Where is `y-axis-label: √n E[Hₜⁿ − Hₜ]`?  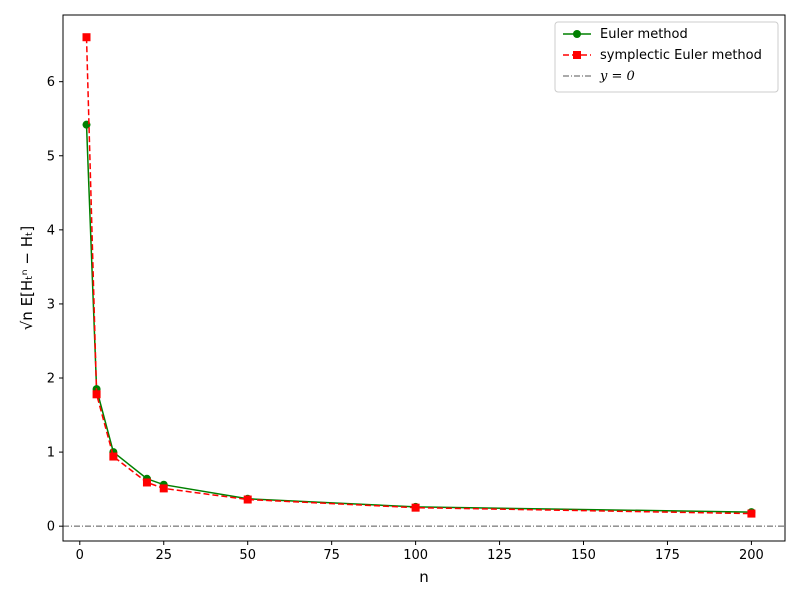
y-axis-label: √n E[Hₜⁿ − Hₜ] is located at coordinates (27, 278).